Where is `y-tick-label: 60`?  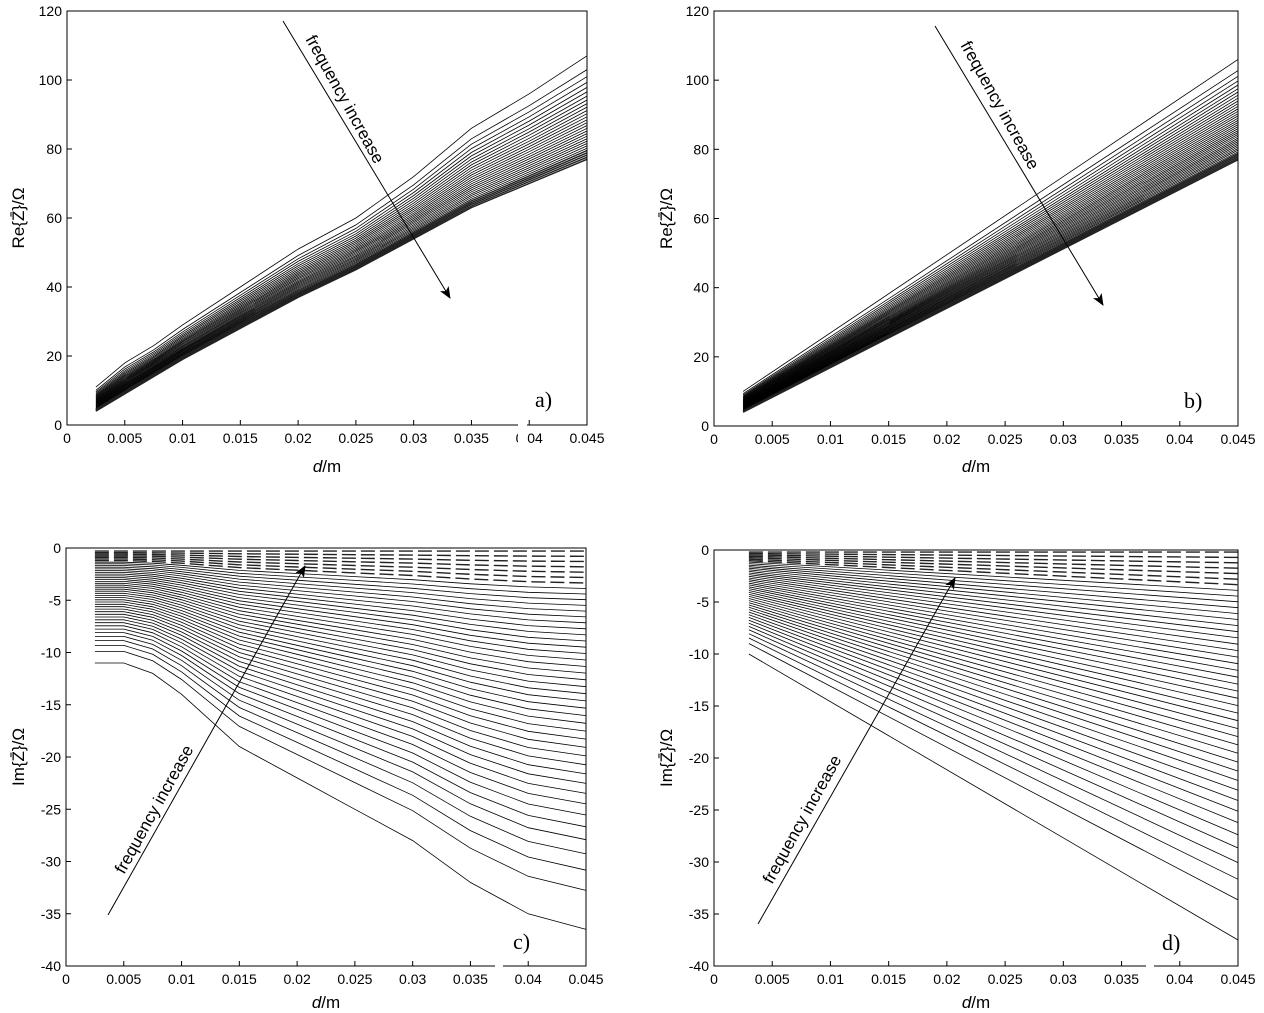 y-tick-label: 60 is located at coordinates (54, 218).